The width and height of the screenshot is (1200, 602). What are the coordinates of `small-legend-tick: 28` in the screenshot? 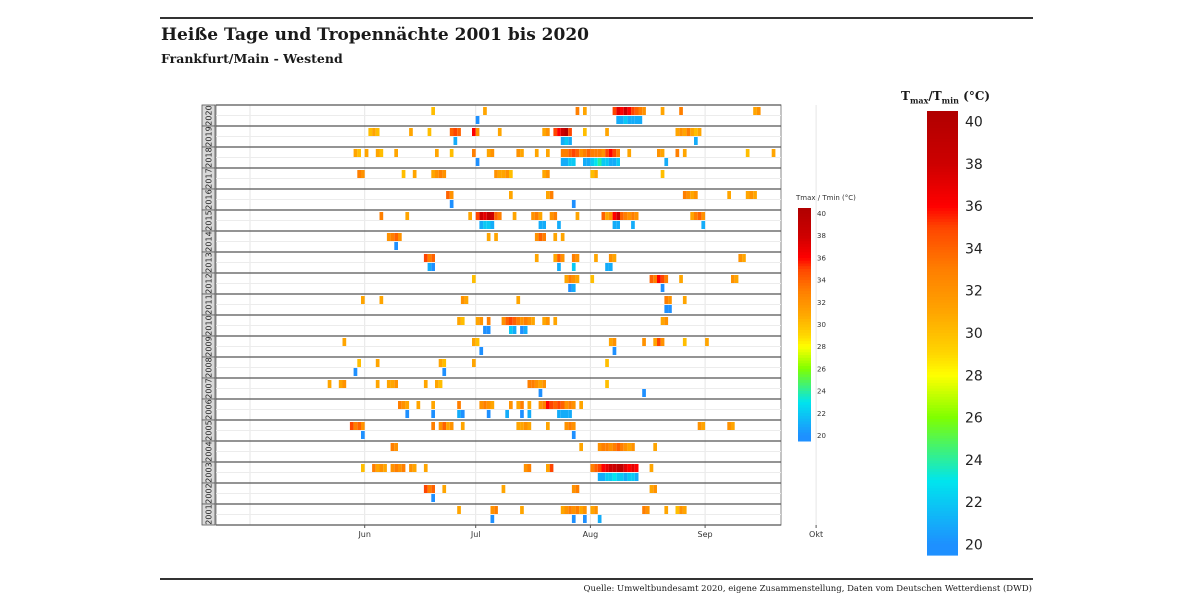 It's located at (821, 347).